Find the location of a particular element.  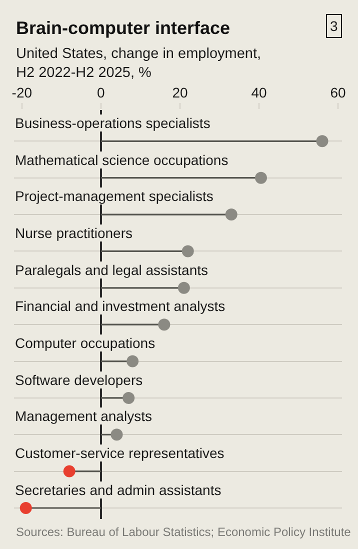

x-tick-label: 20 is located at coordinates (180, 92).